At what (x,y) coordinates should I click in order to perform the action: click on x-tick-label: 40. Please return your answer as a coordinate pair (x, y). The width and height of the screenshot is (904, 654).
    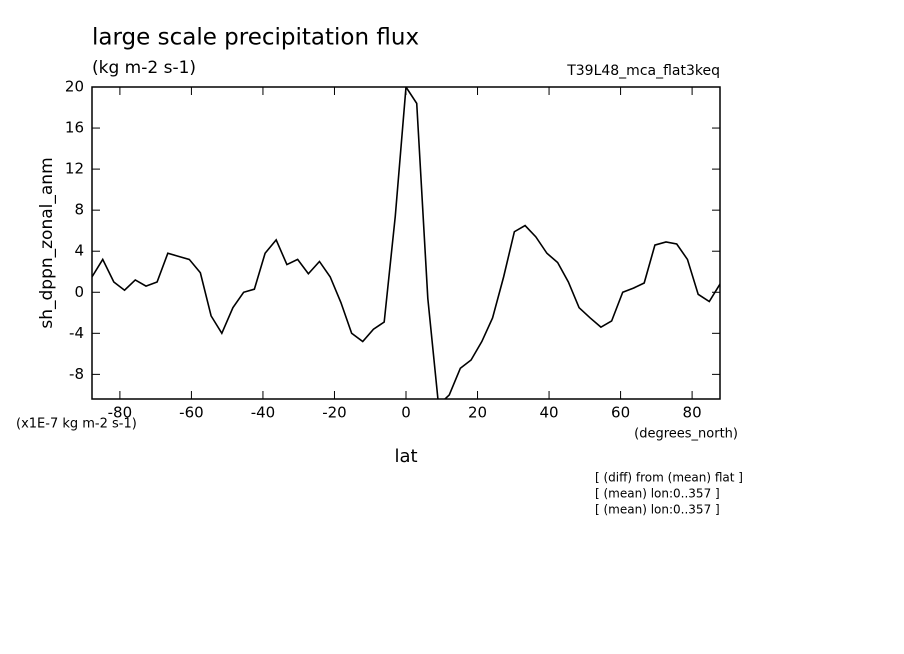
    Looking at the image, I should click on (549, 413).